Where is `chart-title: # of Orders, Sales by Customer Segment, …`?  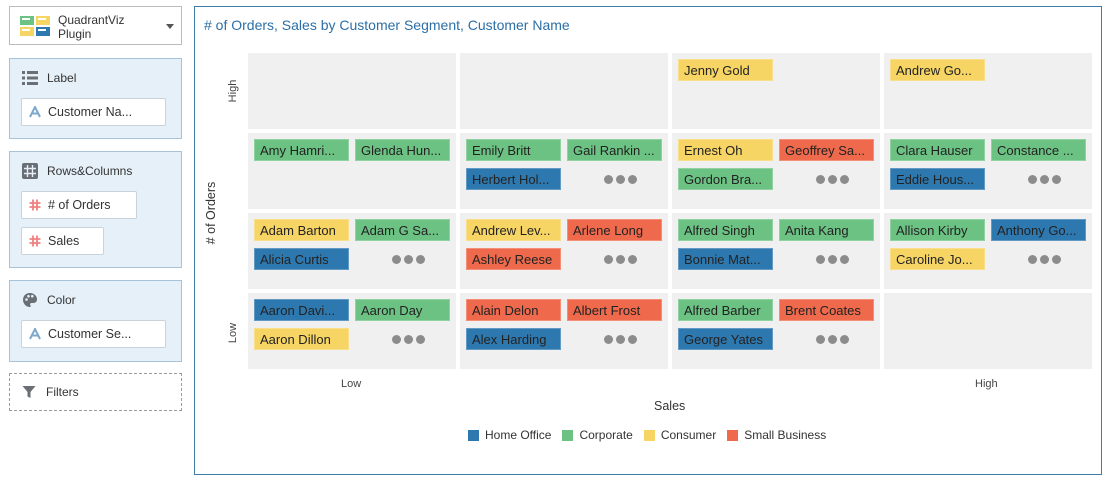 chart-title: # of Orders, Sales by Customer Segment, … is located at coordinates (387, 25).